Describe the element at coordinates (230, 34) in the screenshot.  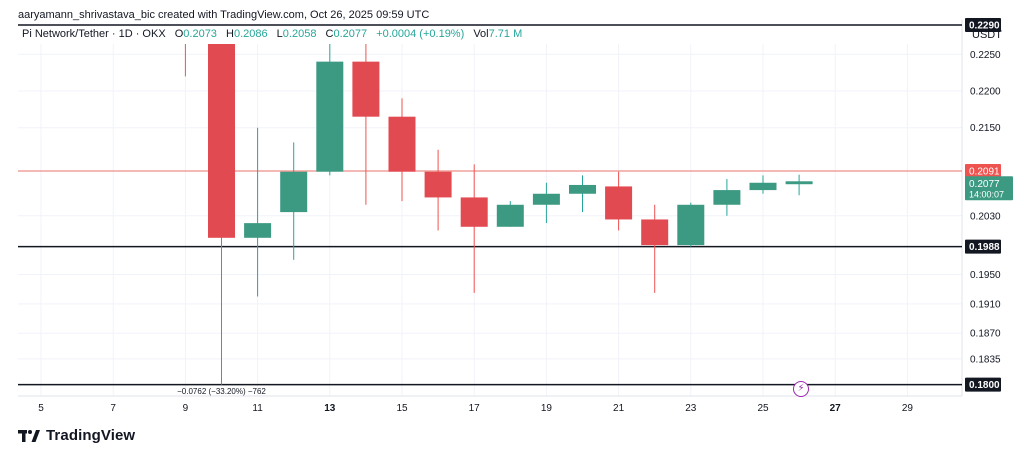
I see `high-label: H` at that location.